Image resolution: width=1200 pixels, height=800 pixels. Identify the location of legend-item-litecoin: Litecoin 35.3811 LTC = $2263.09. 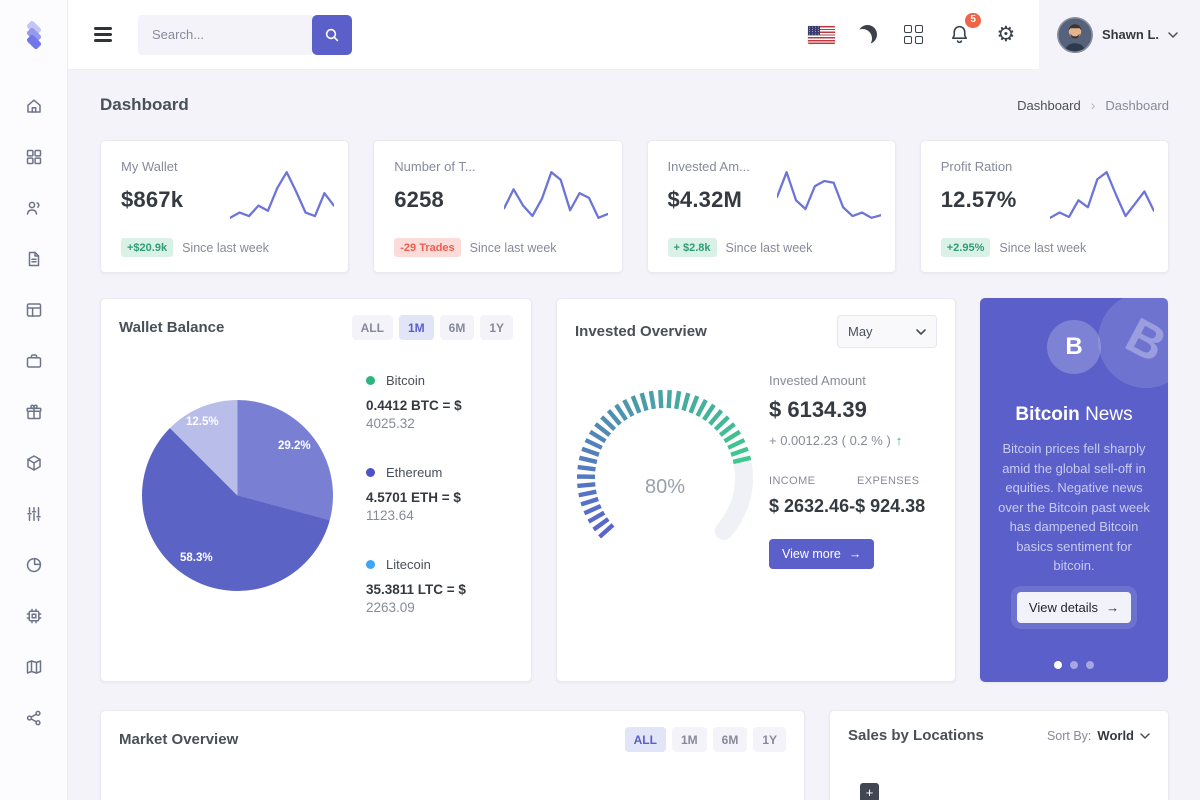
(439, 586).